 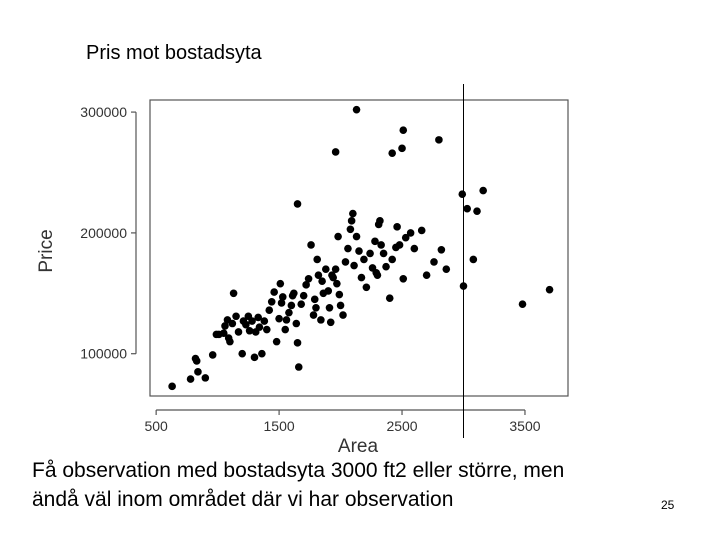 What do you see at coordinates (174, 53) in the screenshot?
I see `slide-title: Pris mot bostadsyta` at bounding box center [174, 53].